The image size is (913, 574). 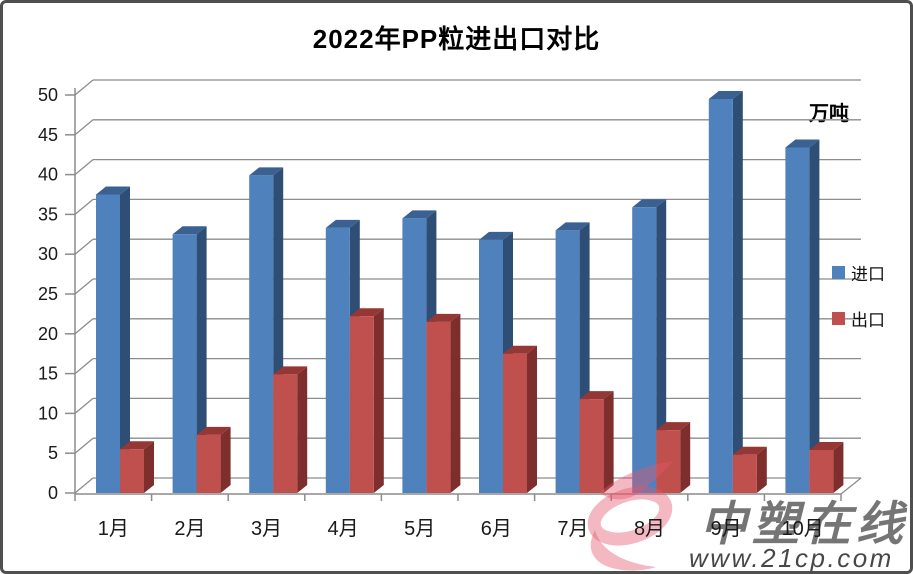 I want to click on bar-出口-10月, so click(x=826, y=467).